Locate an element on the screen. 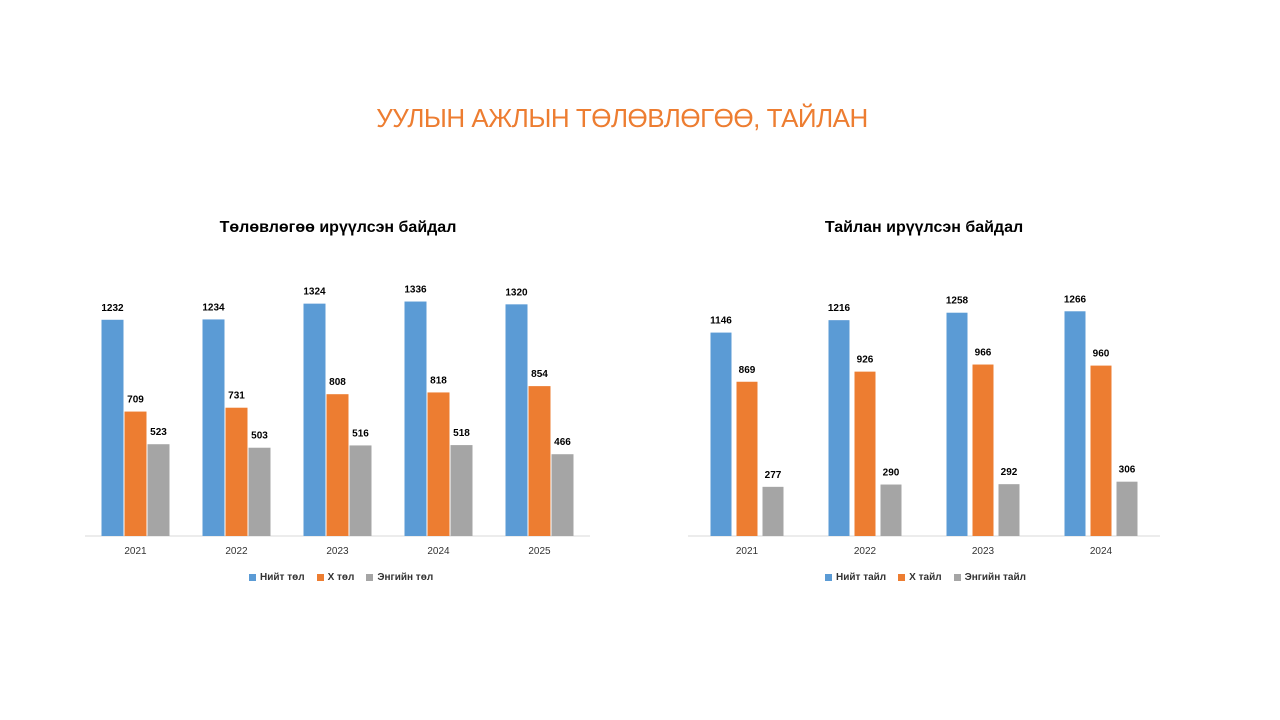 This screenshot has height=720, width=1280. legend-label: Х тайл is located at coordinates (925, 577).